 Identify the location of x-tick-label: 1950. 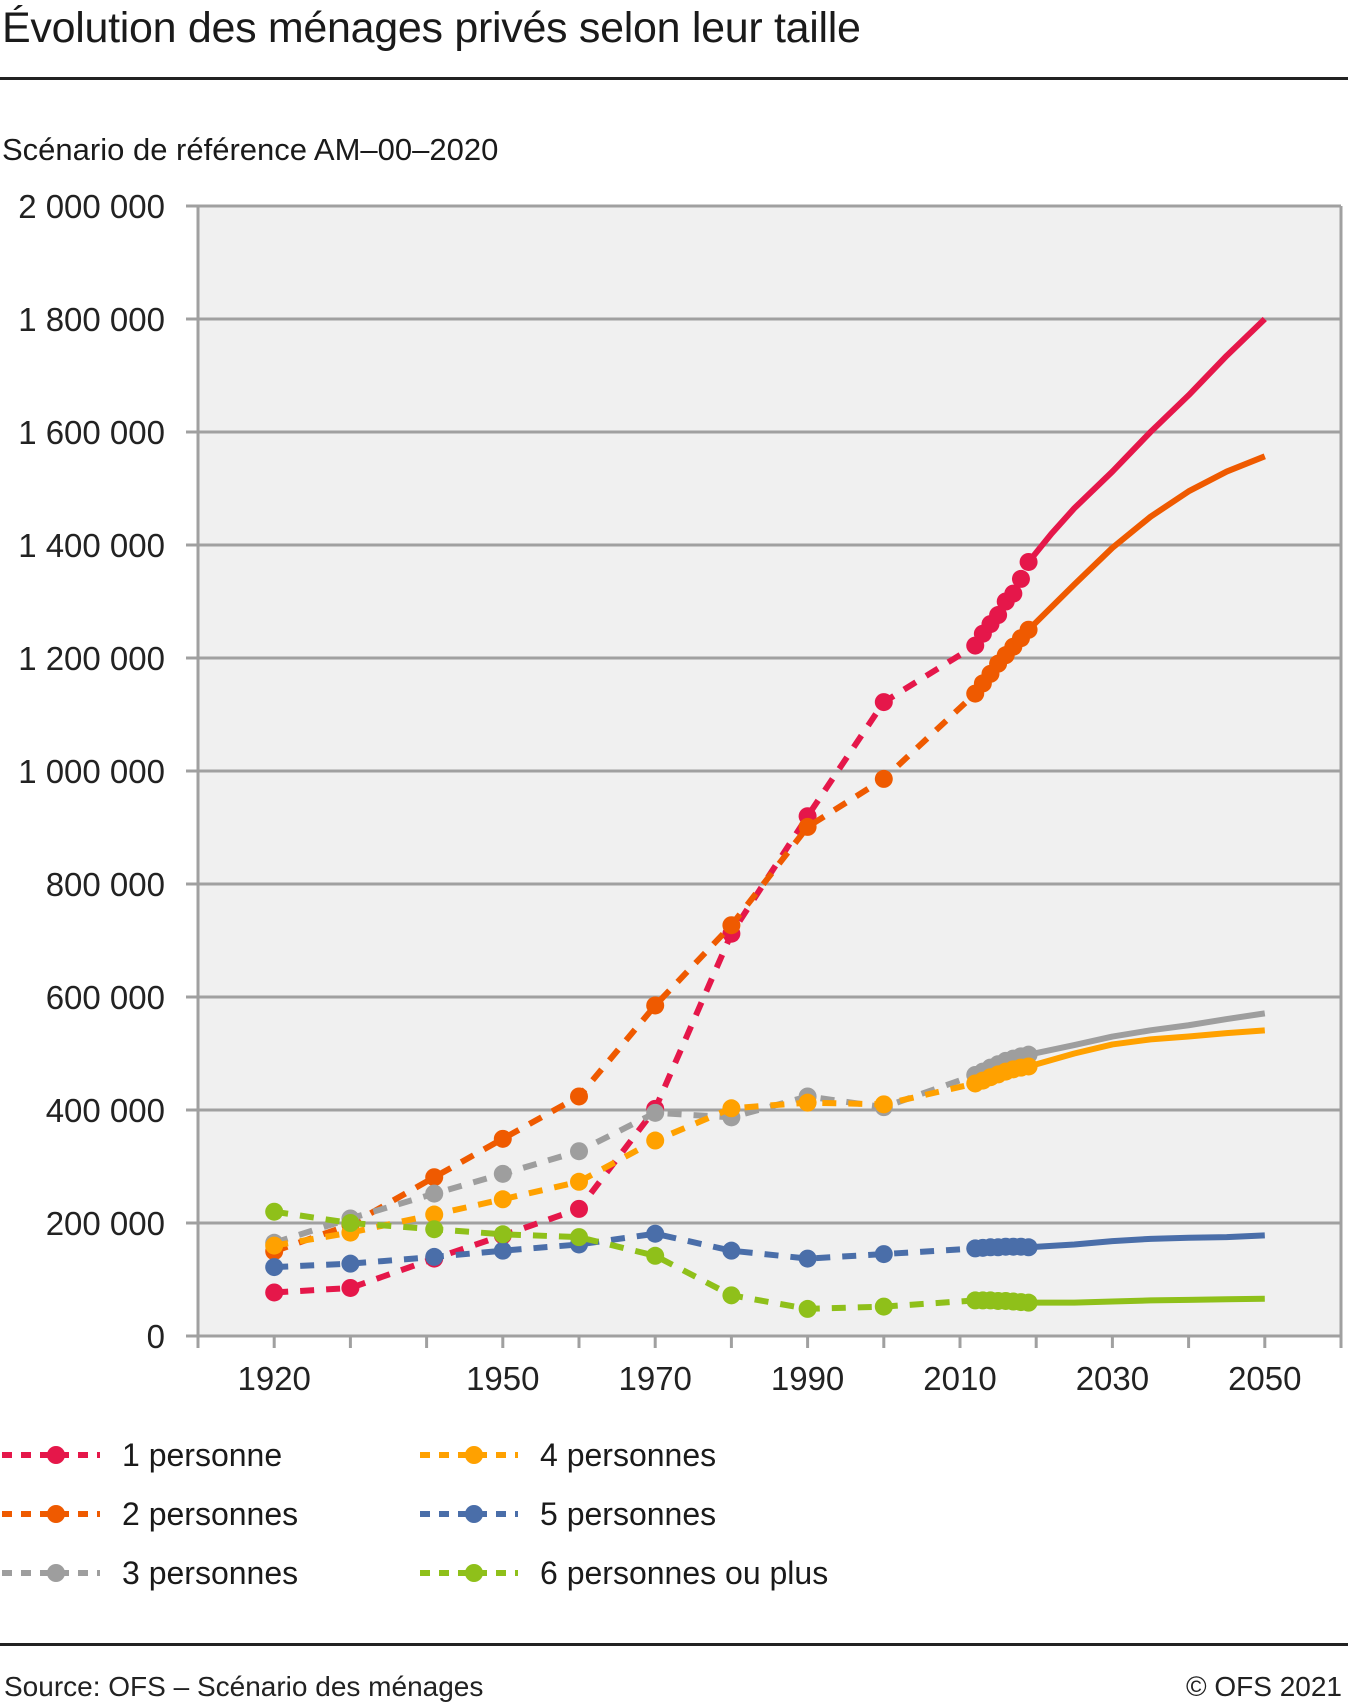
(502, 1378).